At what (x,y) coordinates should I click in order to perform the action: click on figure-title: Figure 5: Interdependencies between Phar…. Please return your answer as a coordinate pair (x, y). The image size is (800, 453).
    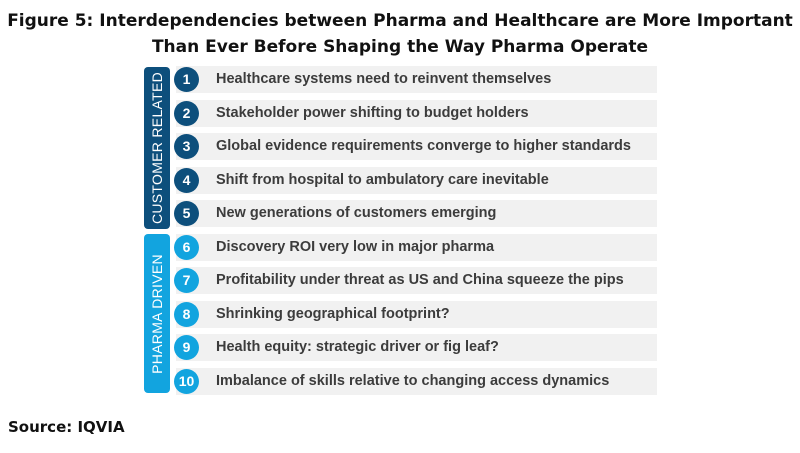
    Looking at the image, I should click on (400, 34).